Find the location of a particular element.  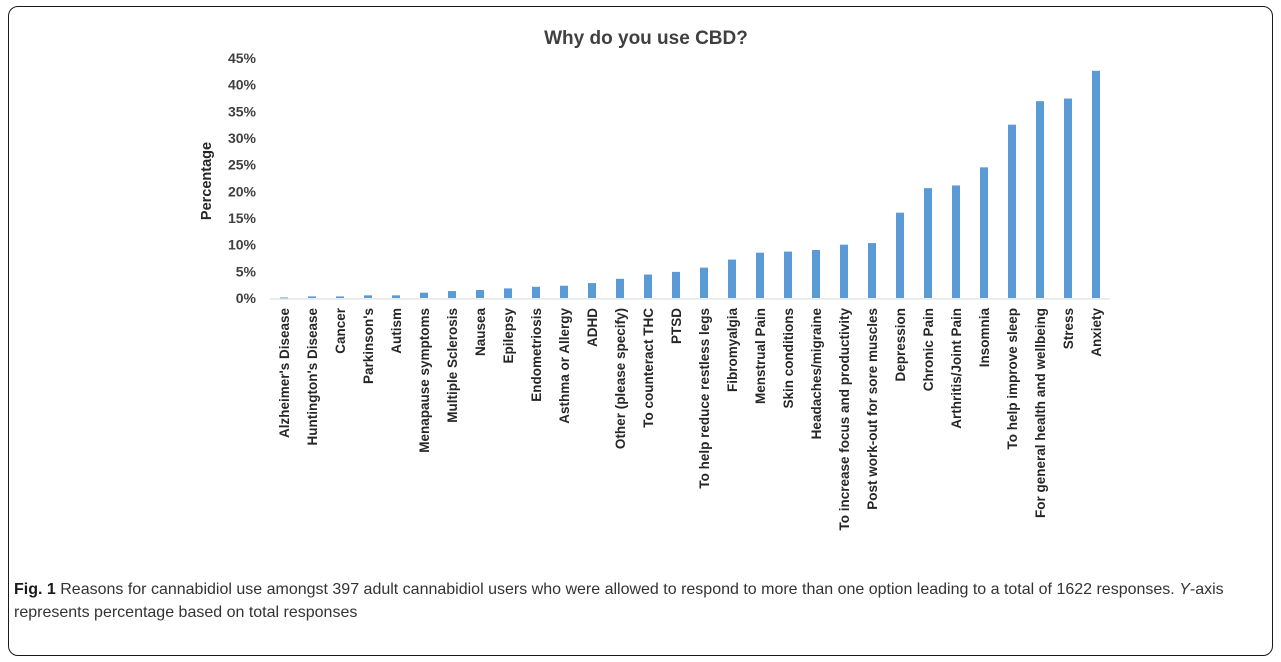

x-tick-label: Fibromyalgia is located at coordinates (732, 350).